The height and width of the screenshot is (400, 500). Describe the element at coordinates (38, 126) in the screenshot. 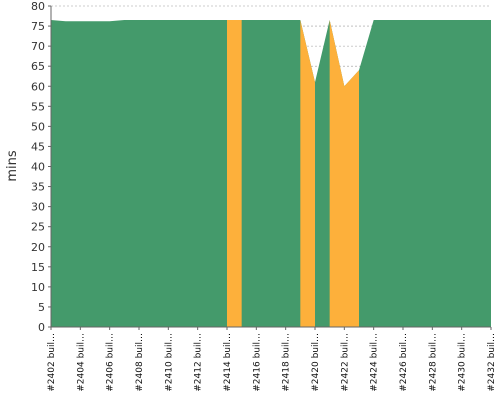

I see `y-tick-label: 50` at that location.